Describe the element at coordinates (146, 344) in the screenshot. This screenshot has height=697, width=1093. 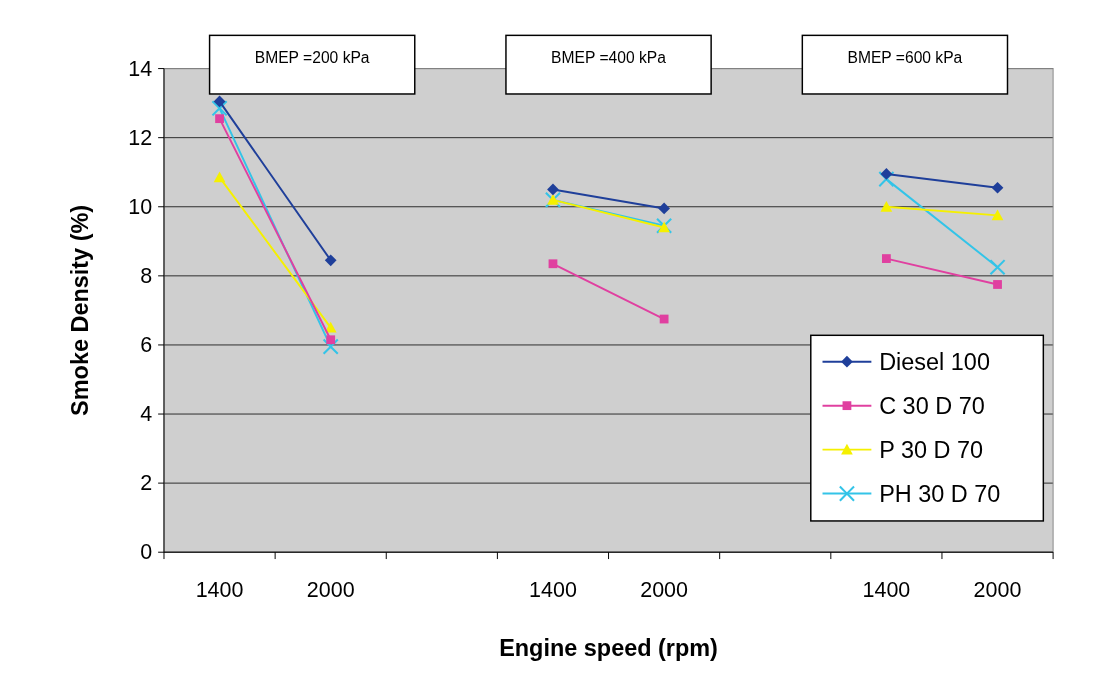
I see `y-tick-label: 6` at that location.